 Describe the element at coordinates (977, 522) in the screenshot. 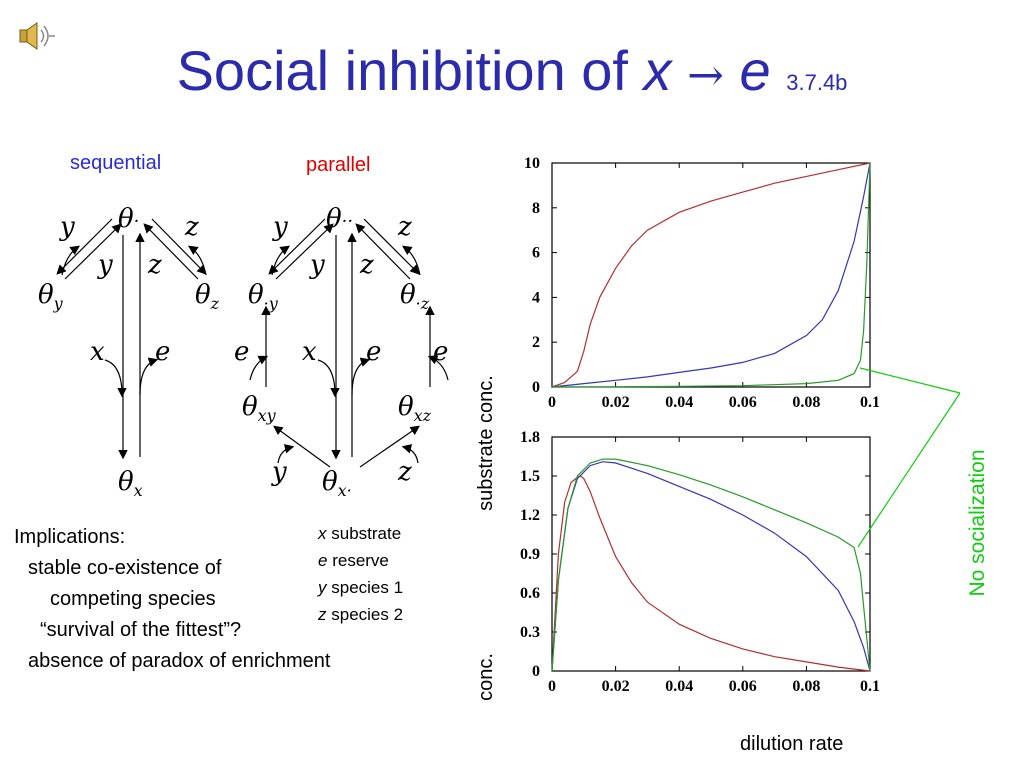

I see `no-socialization-label: No socialization` at that location.